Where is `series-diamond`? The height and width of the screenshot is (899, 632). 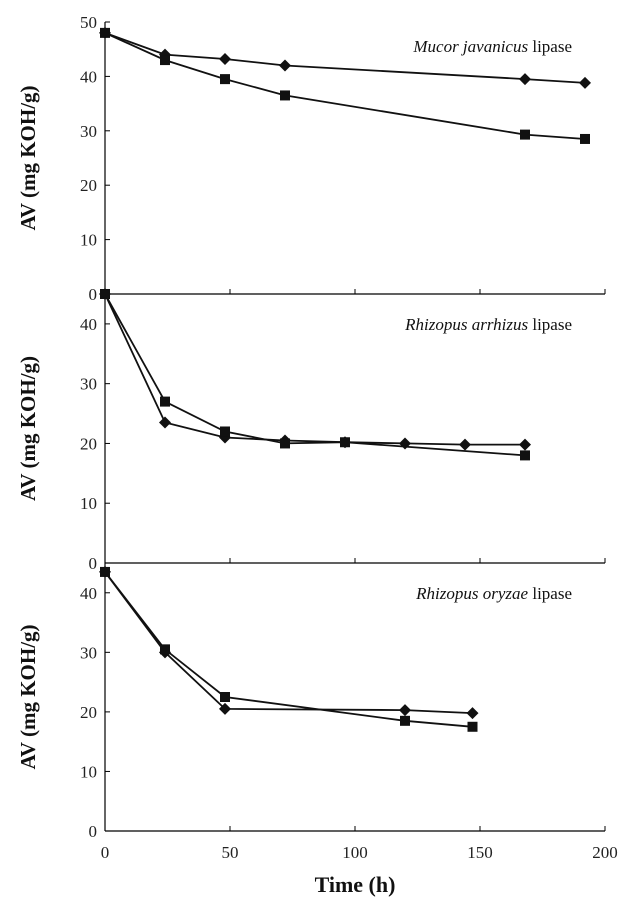 series-diamond is located at coordinates (315, 369).